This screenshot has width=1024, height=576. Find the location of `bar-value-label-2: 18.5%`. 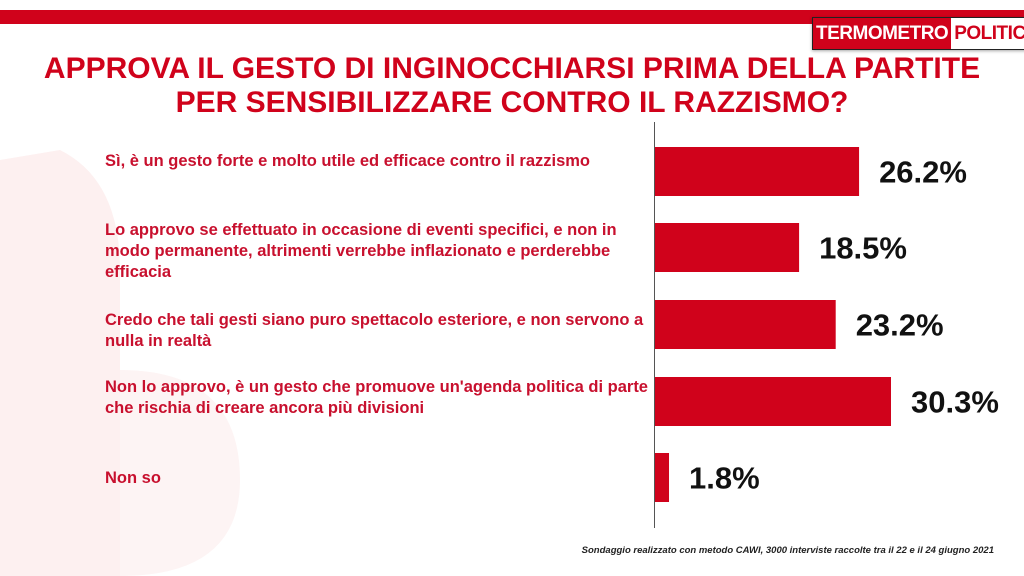

bar-value-label-2: 18.5% is located at coordinates (863, 248).